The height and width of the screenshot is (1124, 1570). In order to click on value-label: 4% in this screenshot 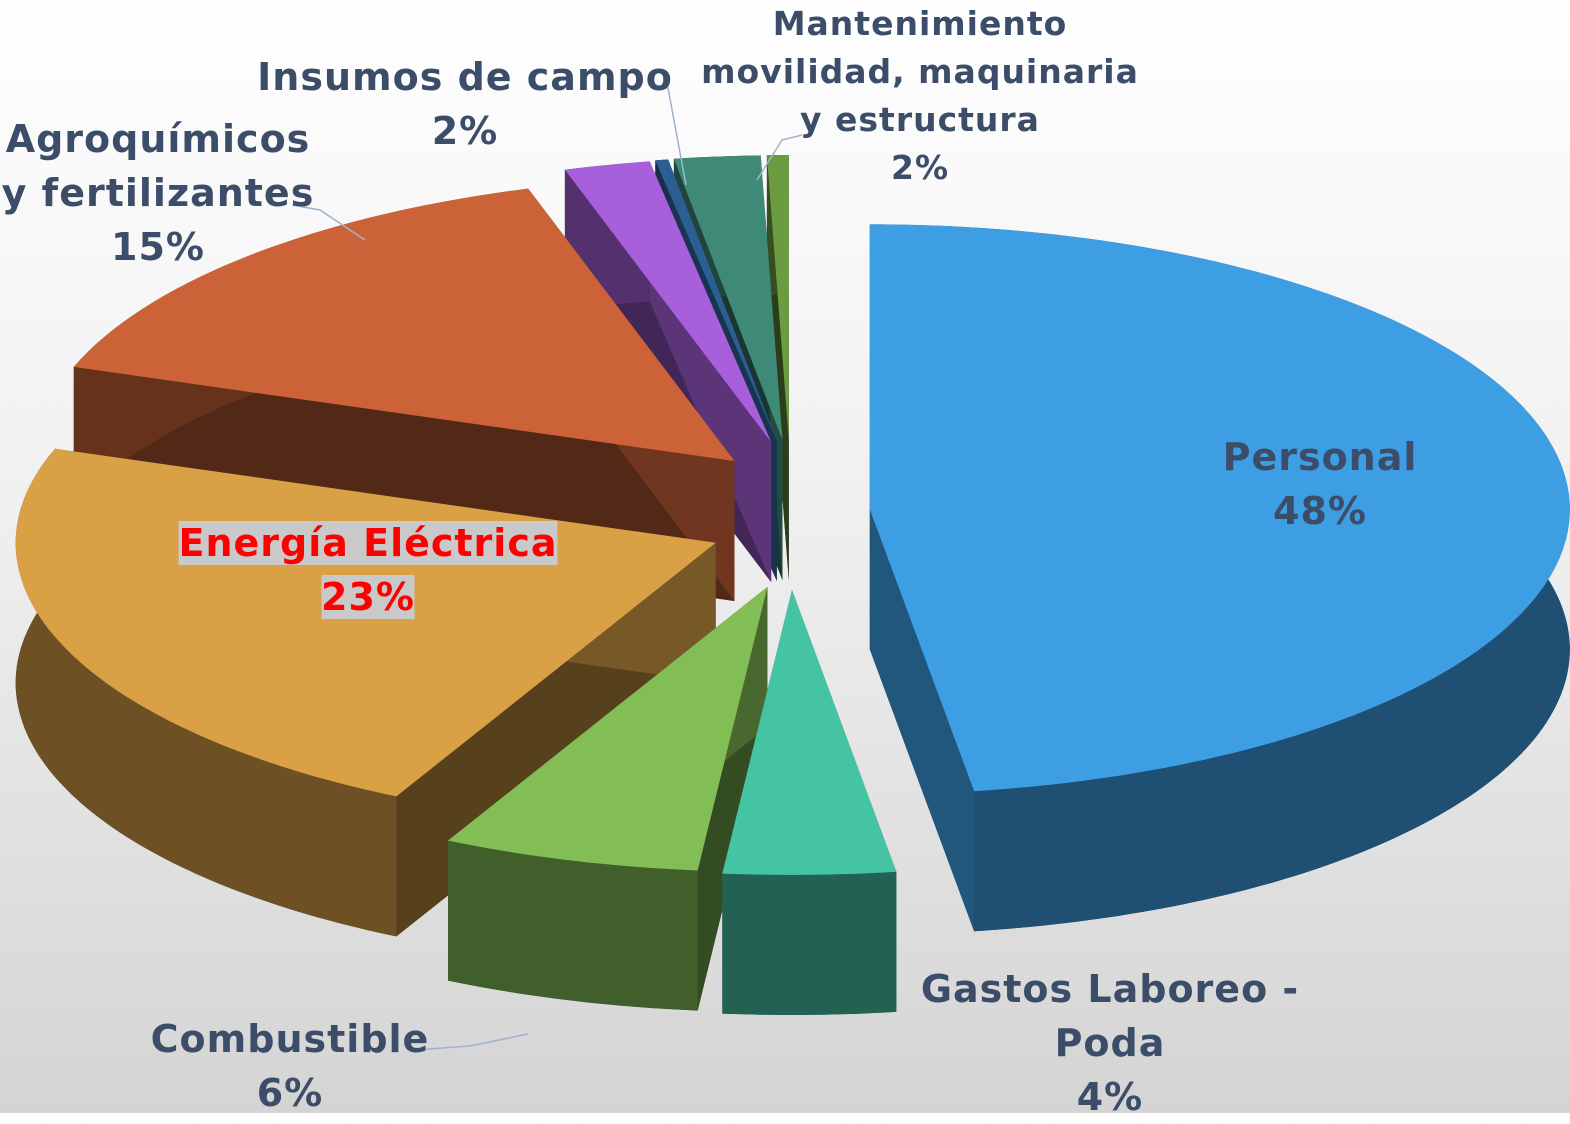, I will do `click(1110, 1097)`.